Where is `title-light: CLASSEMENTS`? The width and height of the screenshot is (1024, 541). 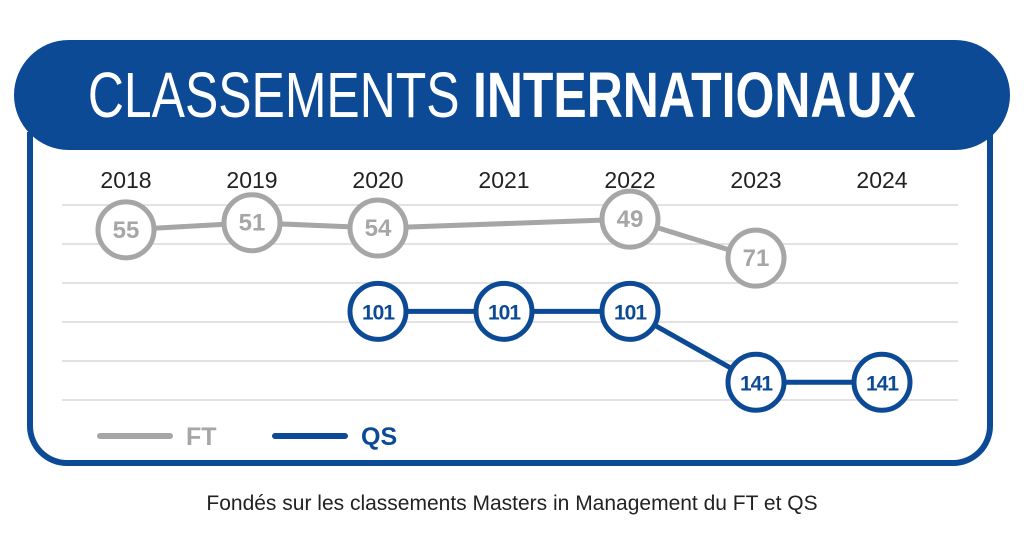 title-light: CLASSEMENTS is located at coordinates (273, 95).